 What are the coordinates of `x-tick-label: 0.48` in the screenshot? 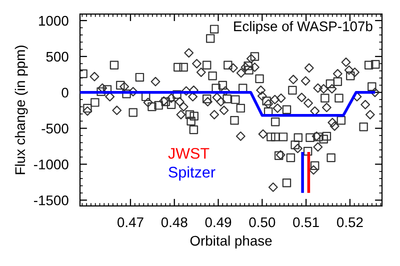 It's located at (174, 222).